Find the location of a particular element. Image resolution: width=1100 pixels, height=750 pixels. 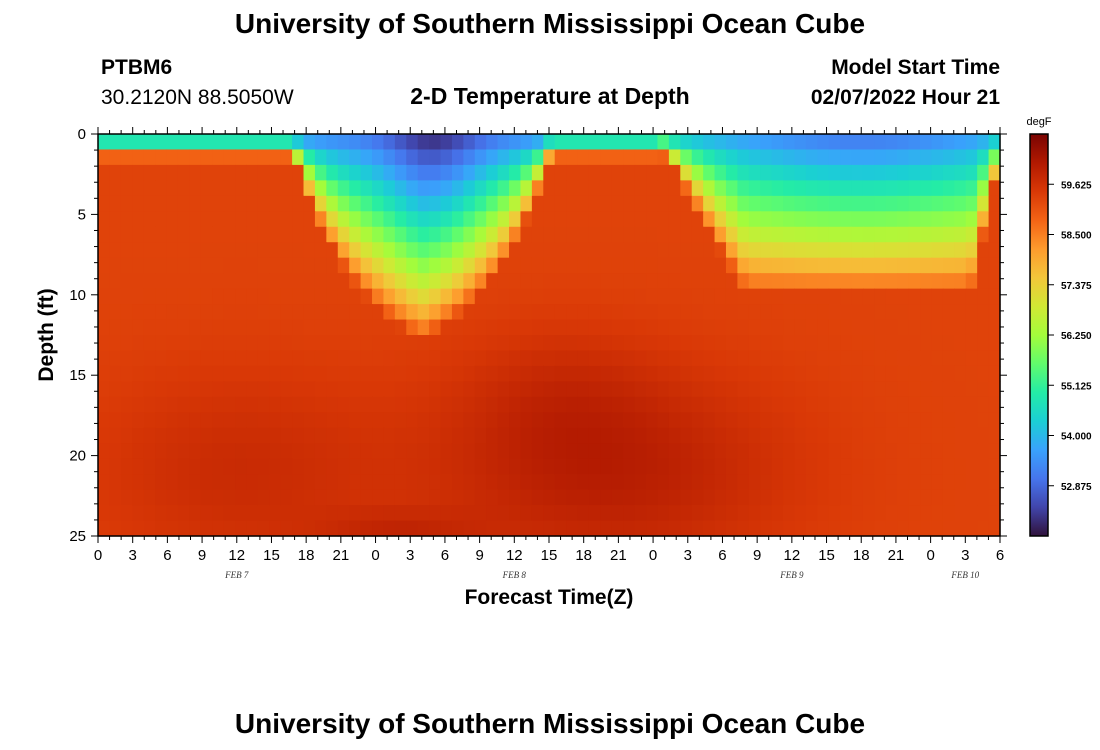

x-tick-label: 6 is located at coordinates (445, 555).